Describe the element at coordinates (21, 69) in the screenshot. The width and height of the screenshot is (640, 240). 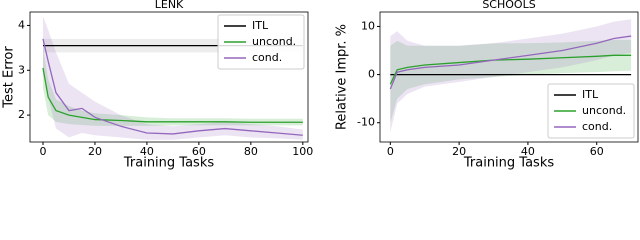
I see `y-tick-label: 3` at that location.